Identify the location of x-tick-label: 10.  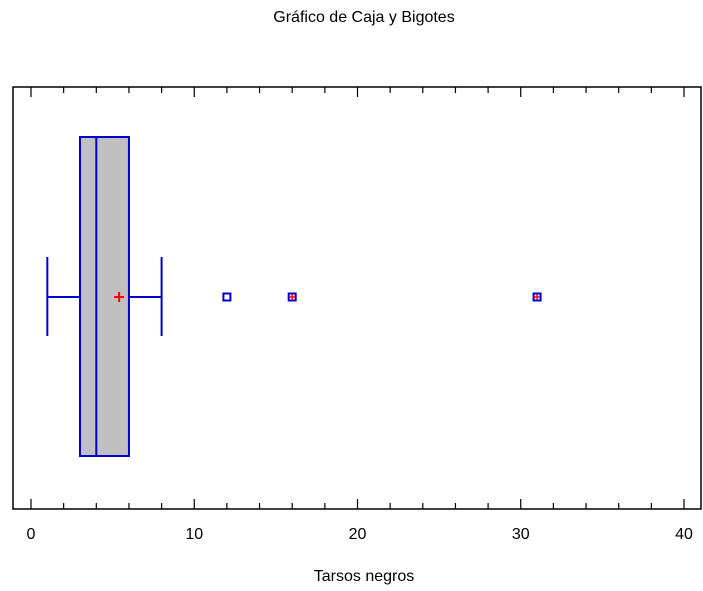
(194, 534).